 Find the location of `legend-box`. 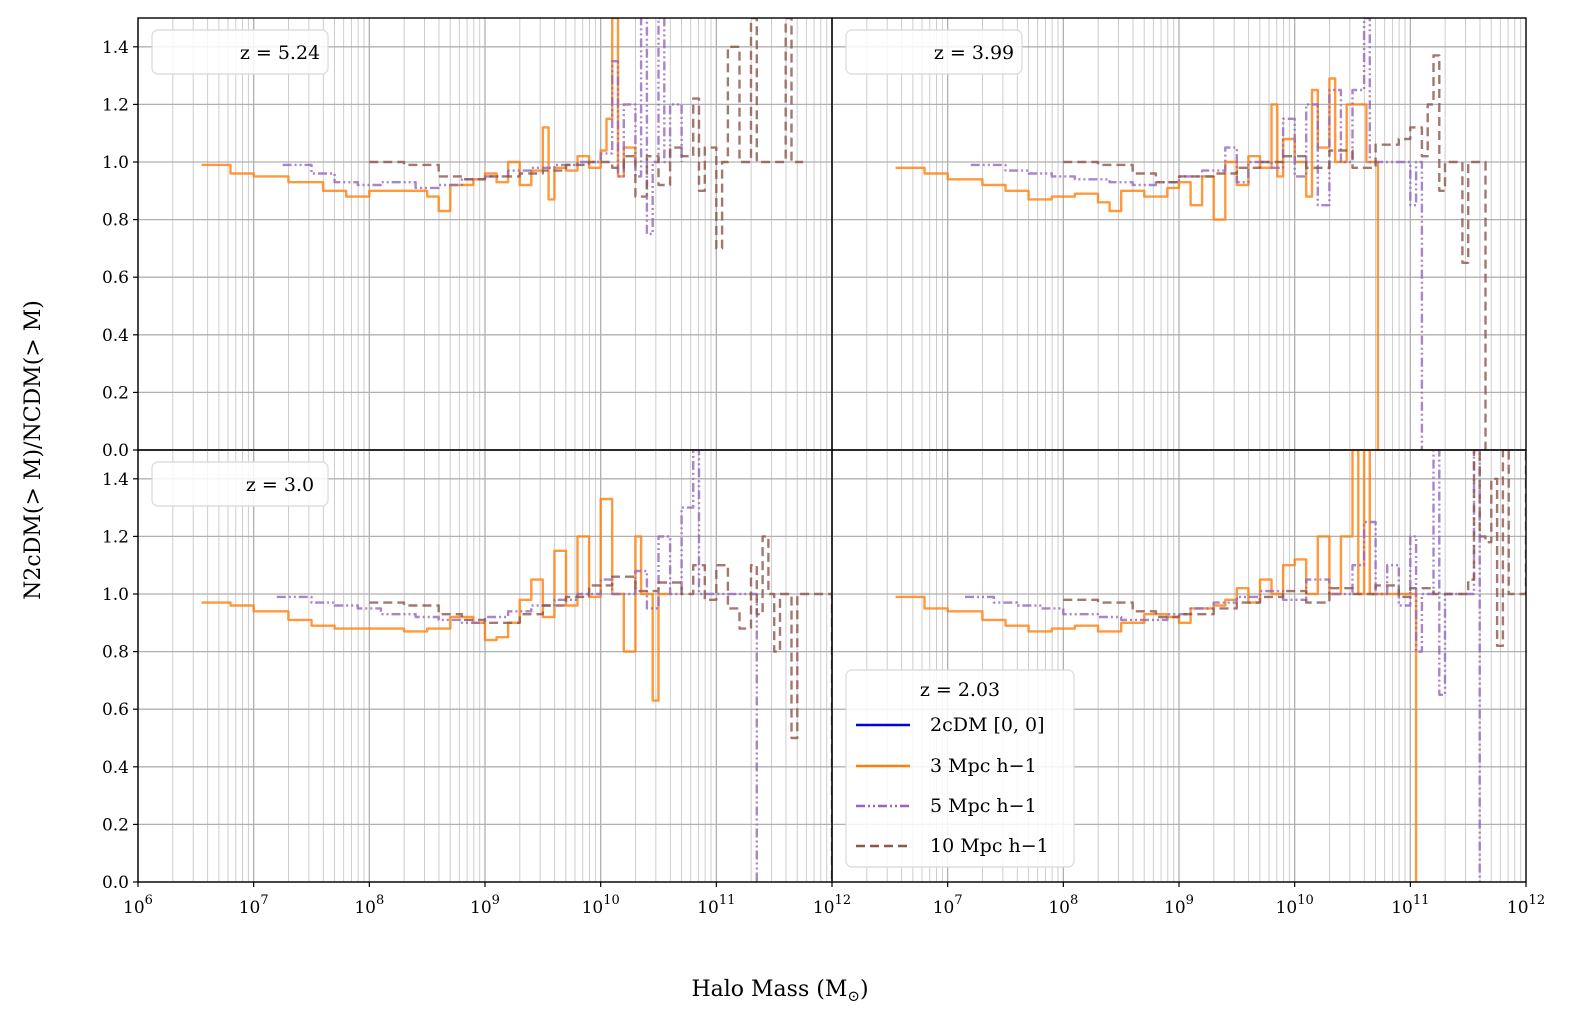

legend-box is located at coordinates (960, 768).